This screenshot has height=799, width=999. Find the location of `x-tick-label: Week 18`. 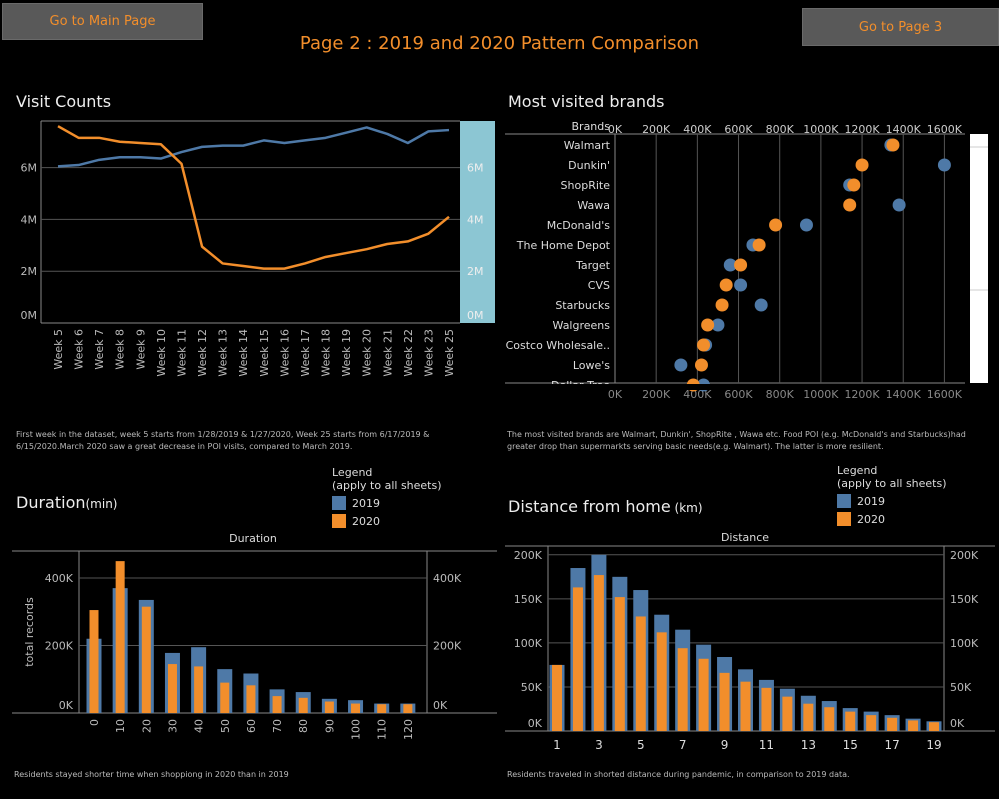

x-tick-label: Week 18 is located at coordinates (326, 353).